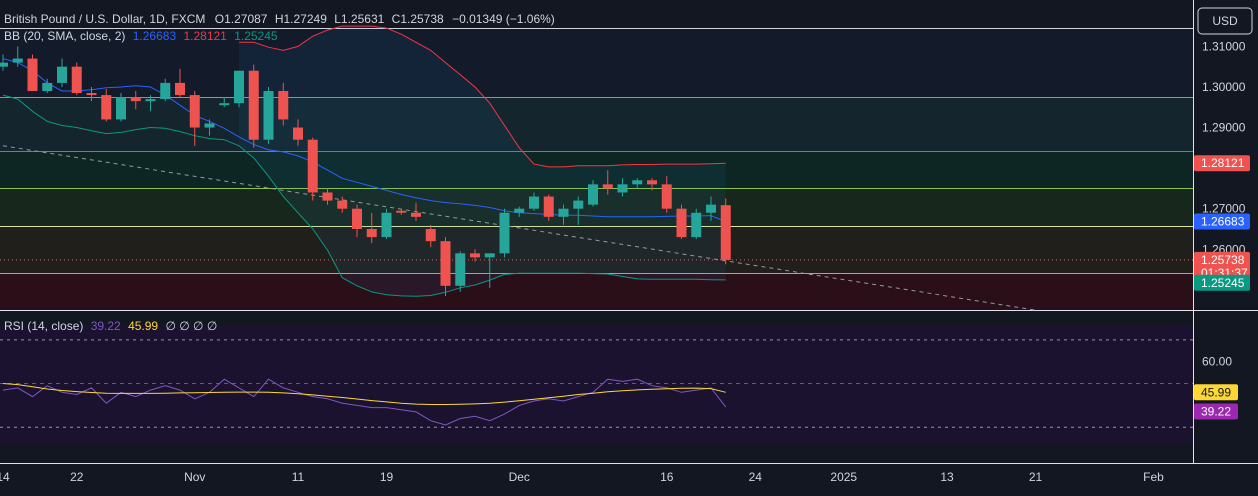  What do you see at coordinates (482, 96) in the screenshot?
I see `bb-upper-line` at bounding box center [482, 96].